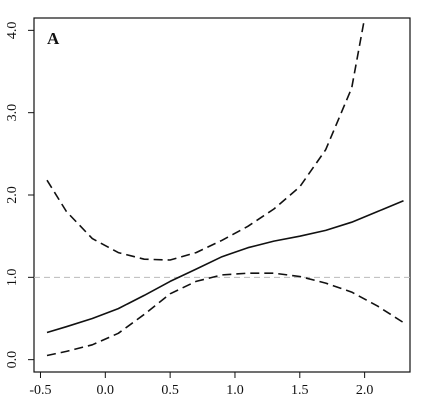 The height and width of the screenshot is (401, 424). Describe the element at coordinates (106, 390) in the screenshot. I see `x-tick-label: 0.0` at that location.